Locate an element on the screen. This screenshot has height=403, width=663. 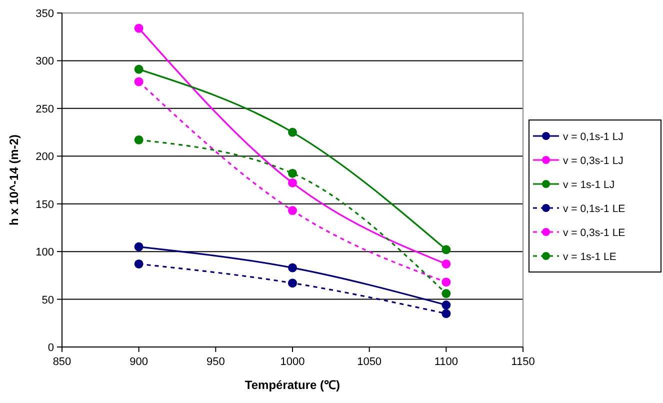
x-tick-label: 850 is located at coordinates (62, 362).